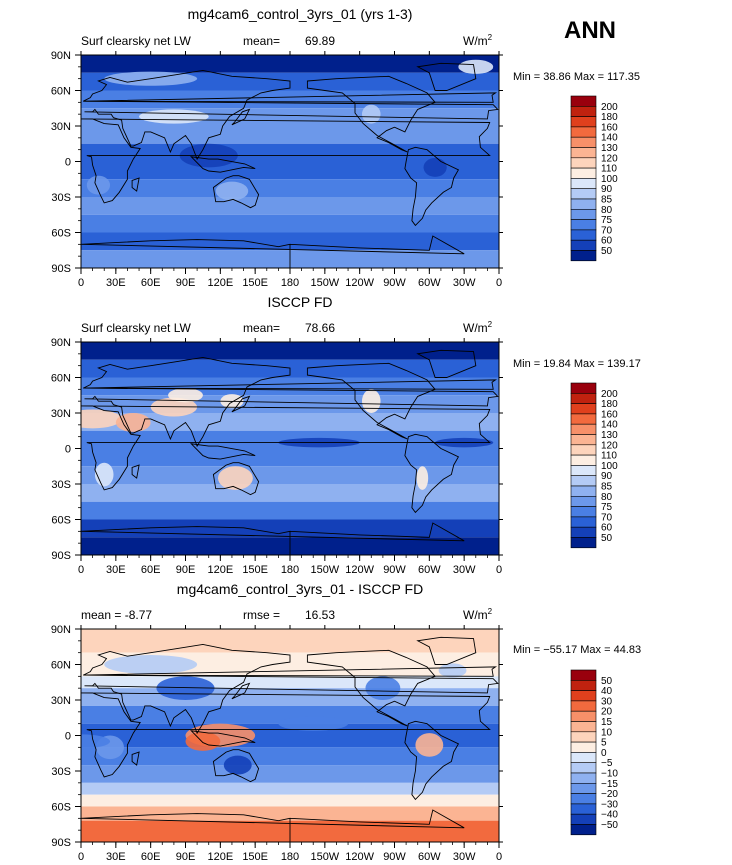  Describe the element at coordinates (577, 364) in the screenshot. I see `panel-minmax: Min = 19.84 Max = 139.17` at that location.